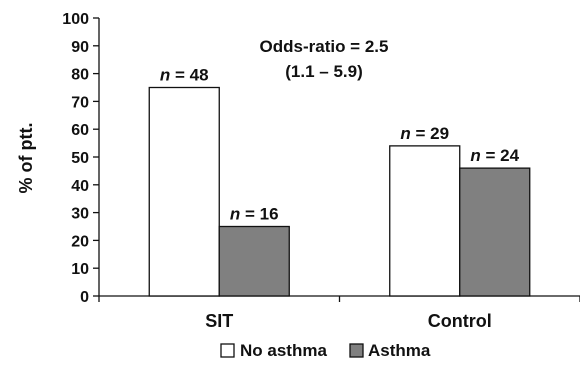 Image resolution: width=580 pixels, height=366 pixels. What do you see at coordinates (283, 350) in the screenshot?
I see `legend-label-no-asthma: No asthma` at bounding box center [283, 350].